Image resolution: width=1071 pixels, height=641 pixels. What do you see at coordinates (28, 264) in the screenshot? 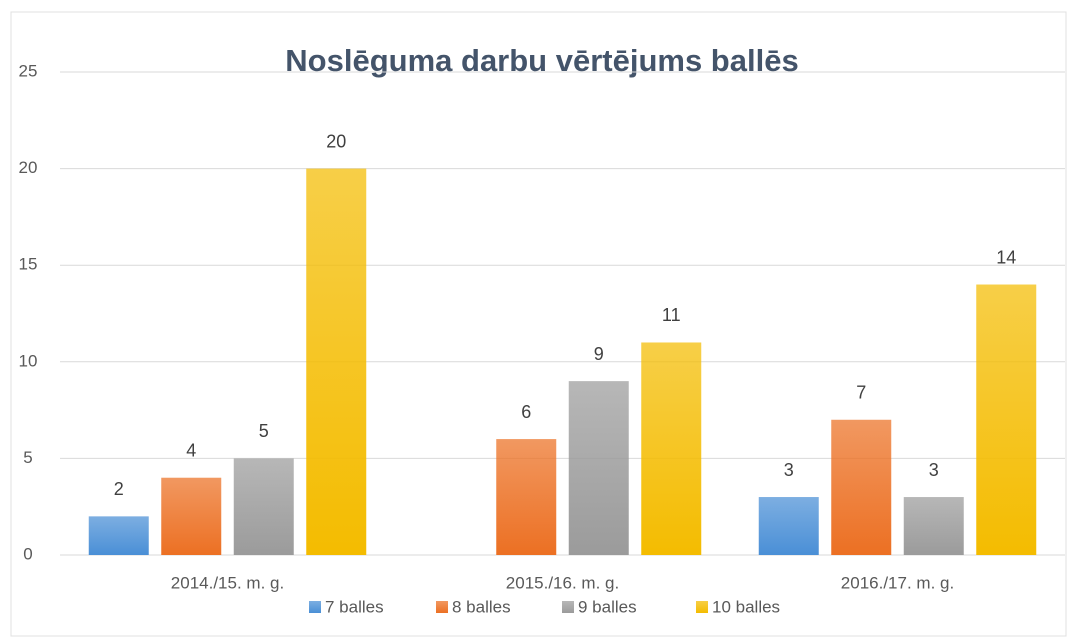
I see `y-tick-label: 15` at bounding box center [28, 264].